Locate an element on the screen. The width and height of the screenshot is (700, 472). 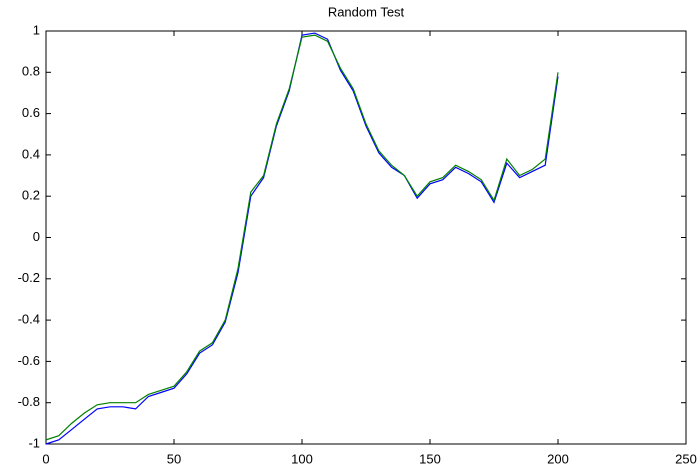
x-tick-label: 50 is located at coordinates (174, 458).